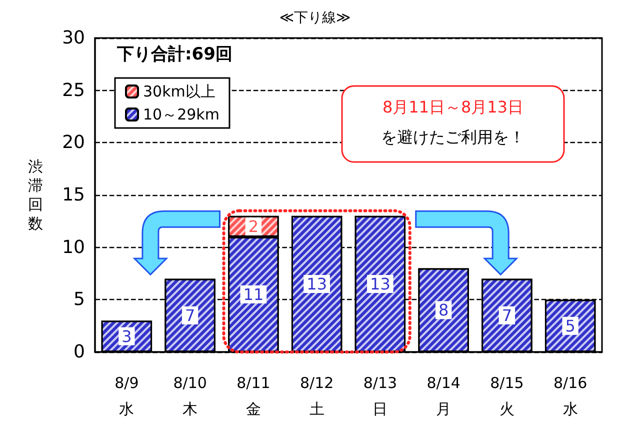 The width and height of the screenshot is (630, 430). What do you see at coordinates (79, 299) in the screenshot?
I see `y-tick-label: 5` at bounding box center [79, 299].